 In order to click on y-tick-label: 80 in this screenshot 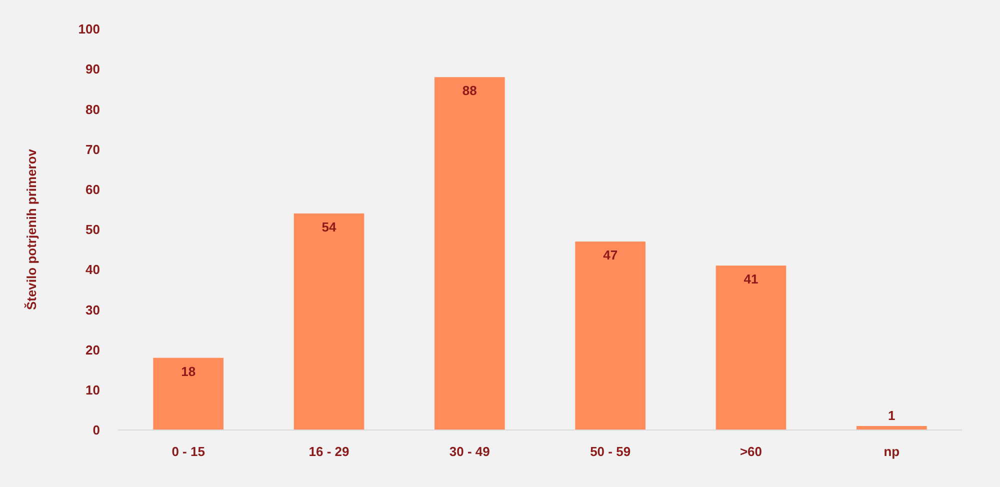, I will do `click(93, 109)`.